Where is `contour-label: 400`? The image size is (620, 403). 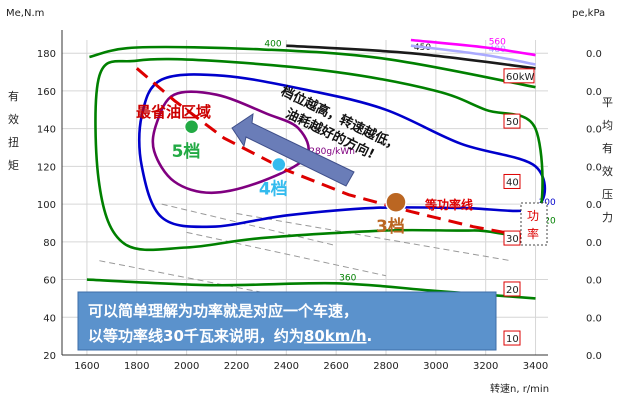 contour-label: 400 is located at coordinates (272, 44).